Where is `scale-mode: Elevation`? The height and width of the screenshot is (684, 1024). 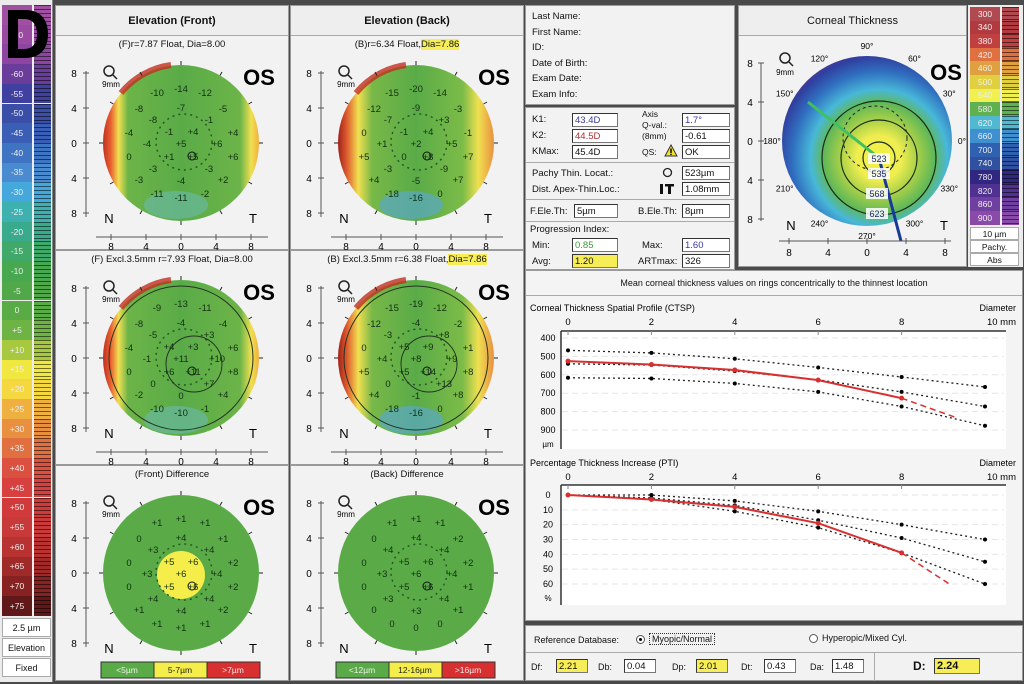
scale-mode: Elevation is located at coordinates (26, 647).